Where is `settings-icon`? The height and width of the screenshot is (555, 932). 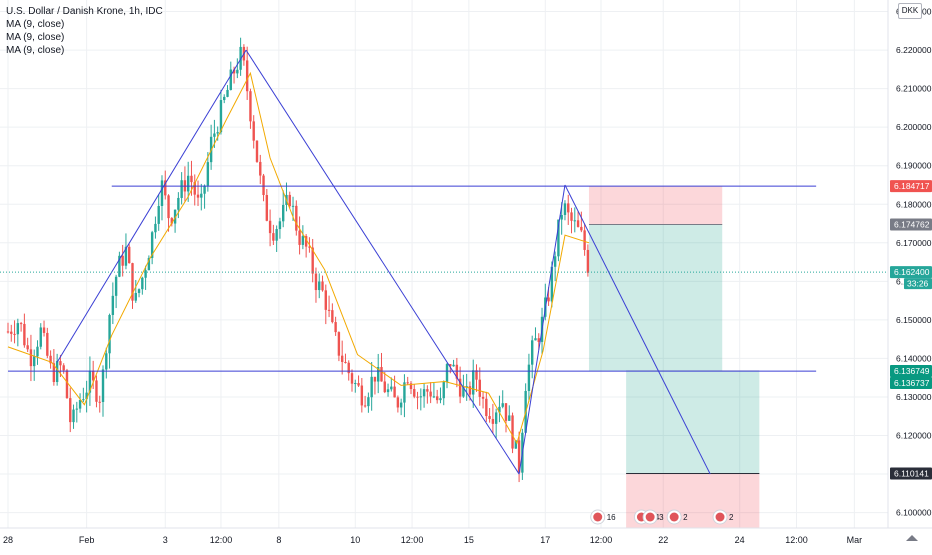 settings-icon is located at coordinates (912, 538).